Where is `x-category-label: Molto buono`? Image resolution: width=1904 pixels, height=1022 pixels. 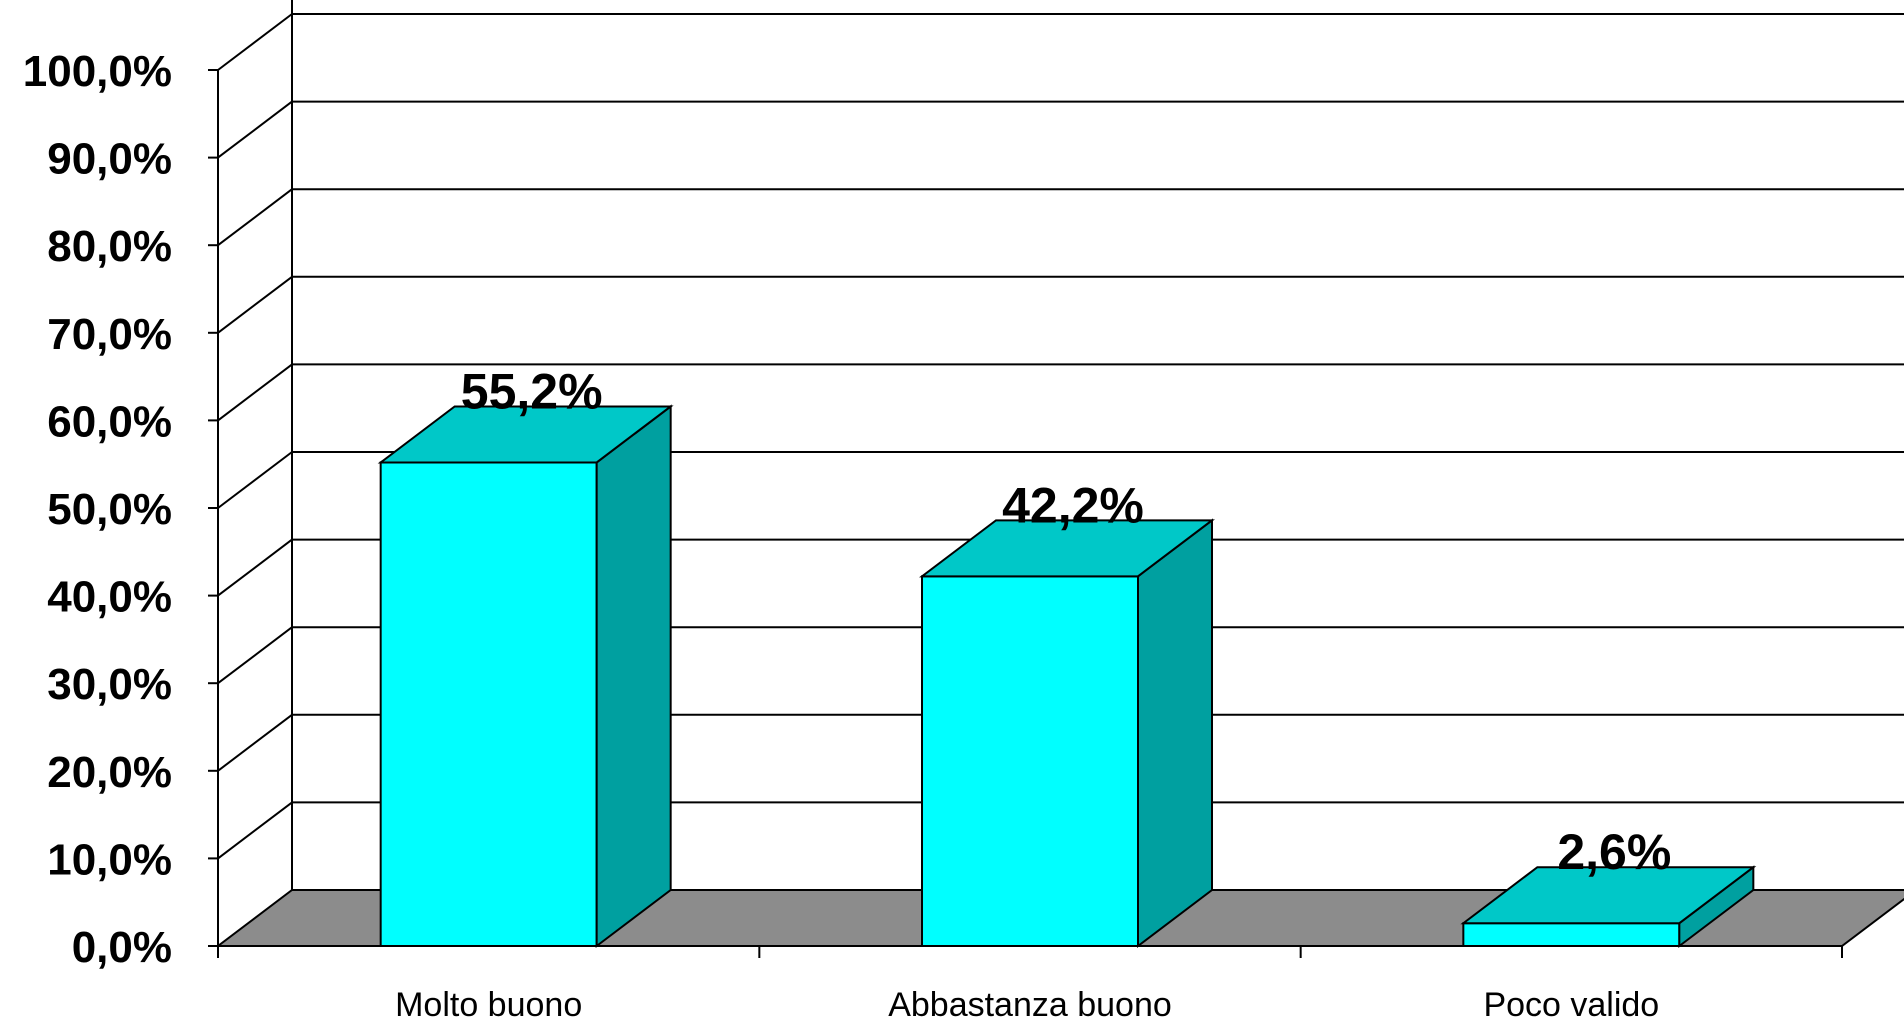 x-category-label: Molto buono is located at coordinates (488, 1004).